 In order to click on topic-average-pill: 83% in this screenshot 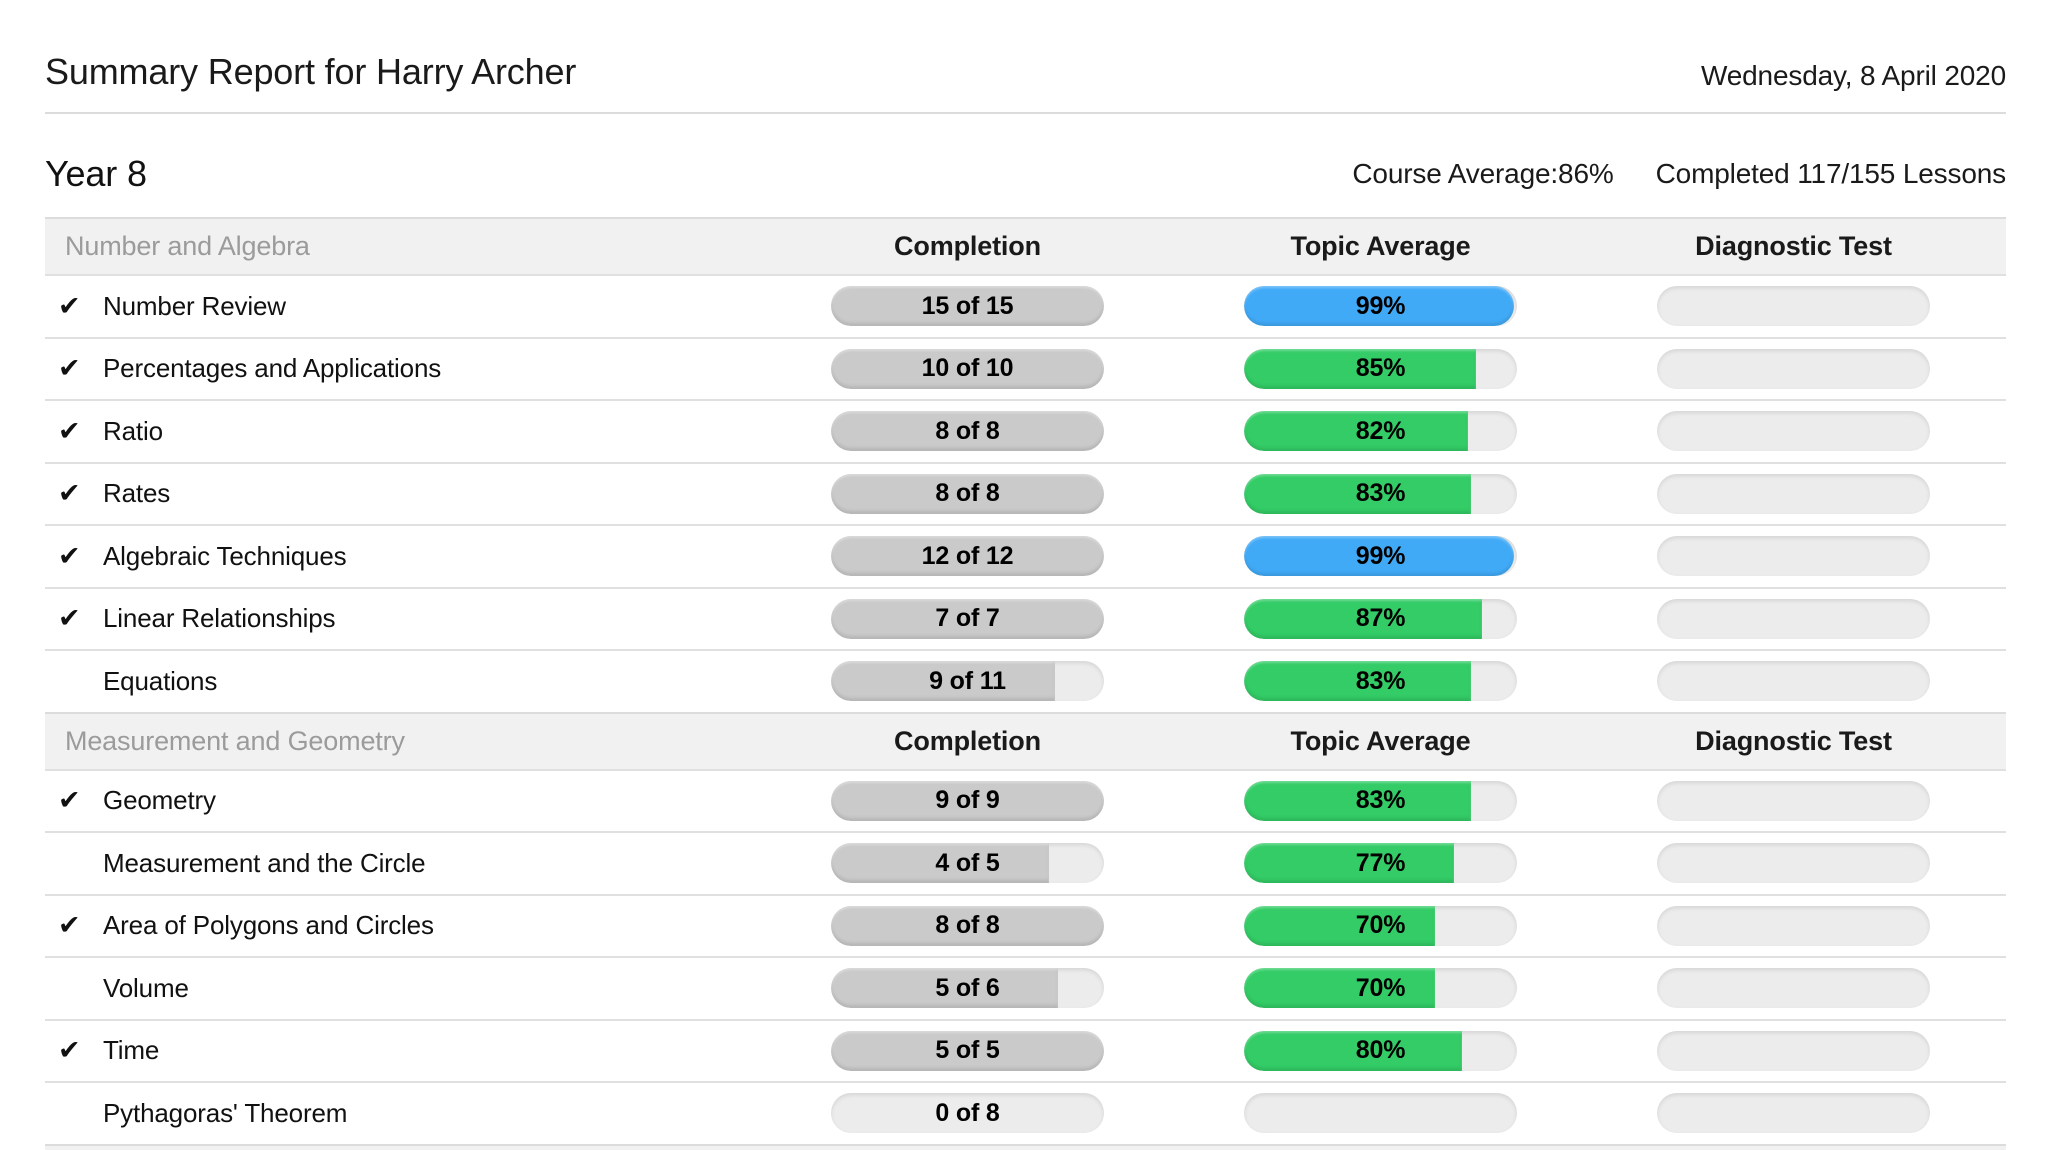, I will do `click(1380, 493)`.